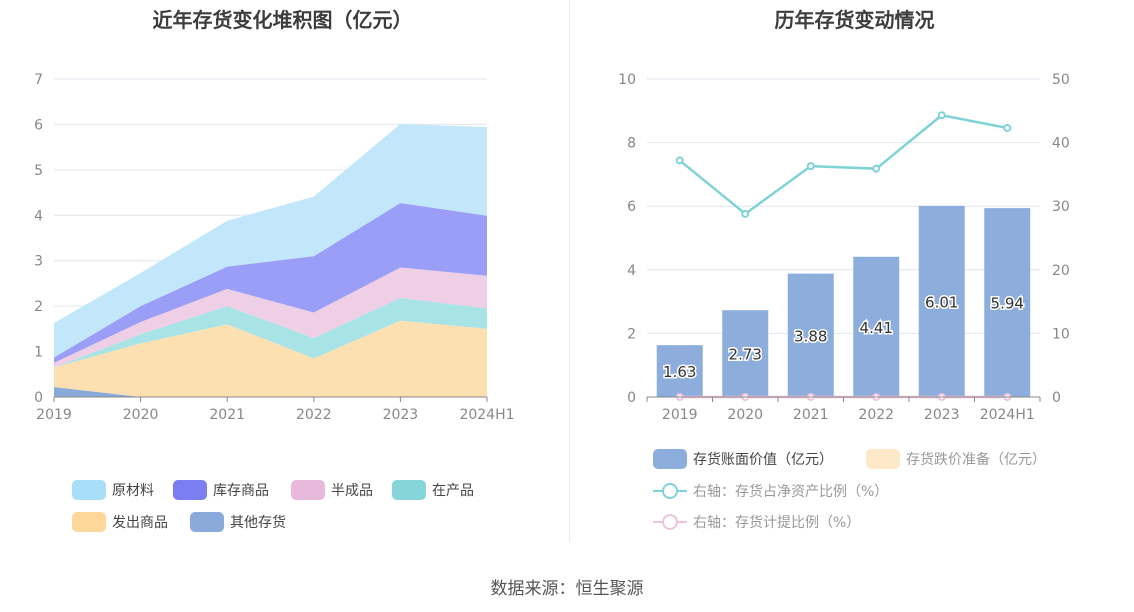  I want to click on bar-data-label: 1.63, so click(679, 372).